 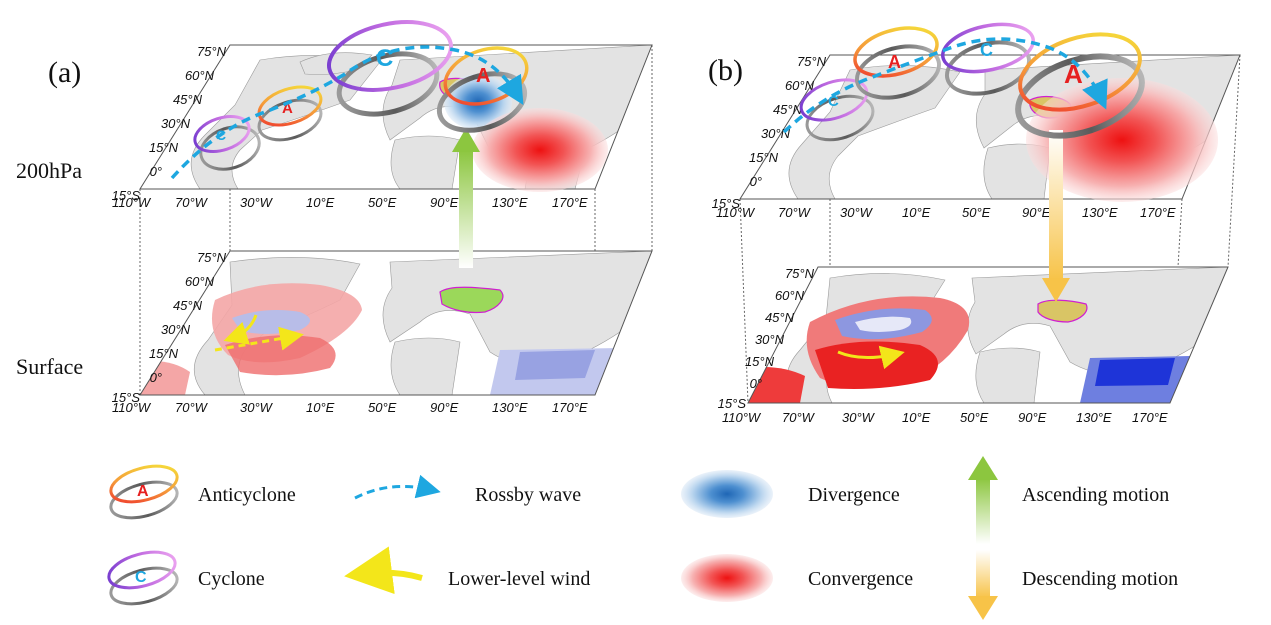 What do you see at coordinates (478, 102) in the screenshot?
I see `divergence-blob` at bounding box center [478, 102].